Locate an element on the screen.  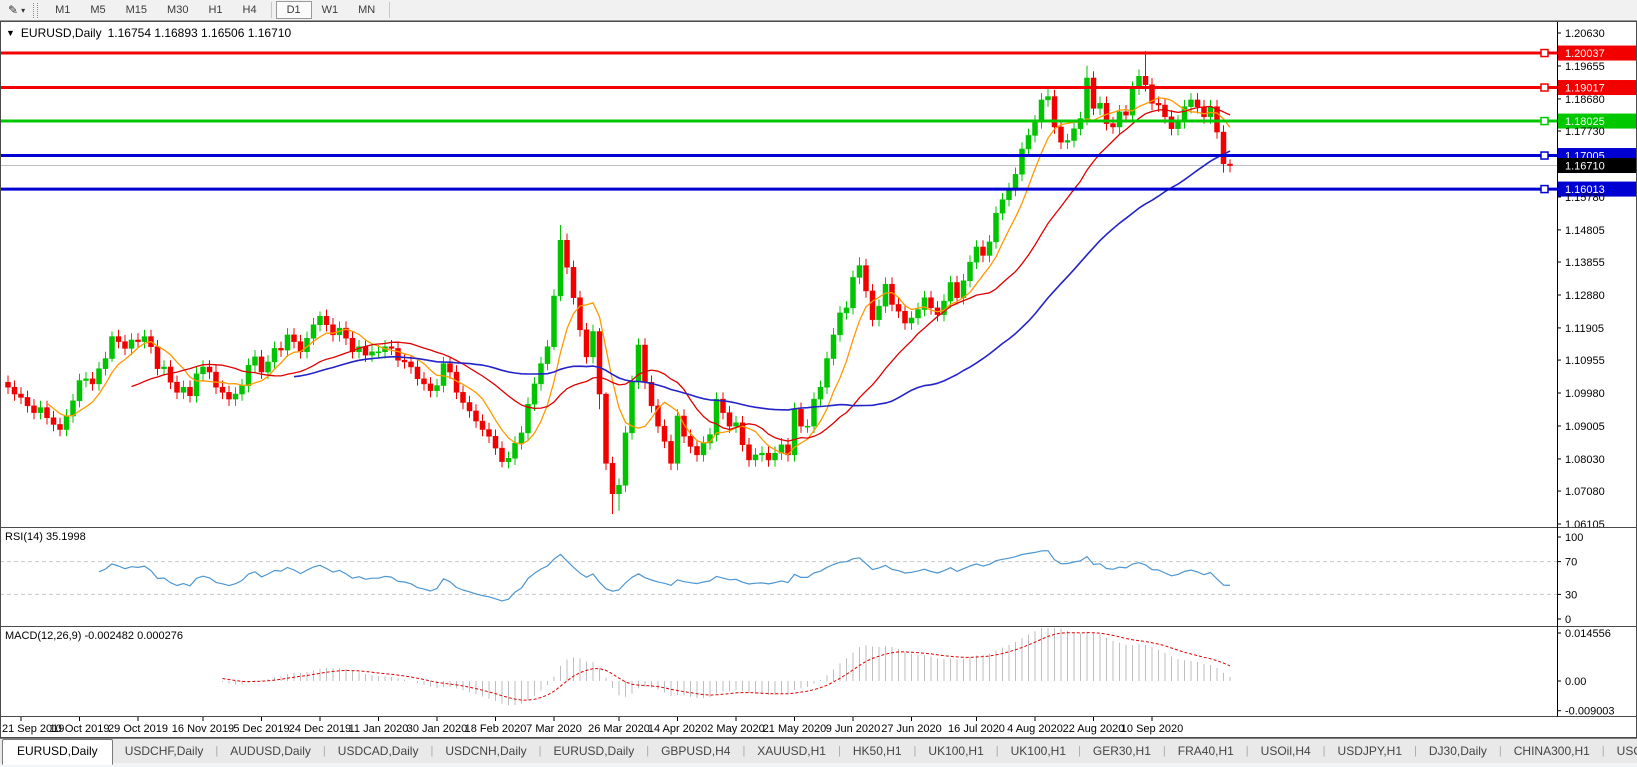
timeframe-button-M30: M30 is located at coordinates (178, 10).